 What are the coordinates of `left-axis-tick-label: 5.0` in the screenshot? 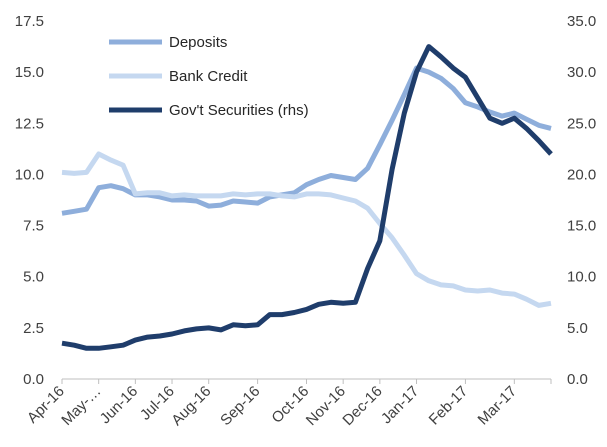 It's located at (33, 277).